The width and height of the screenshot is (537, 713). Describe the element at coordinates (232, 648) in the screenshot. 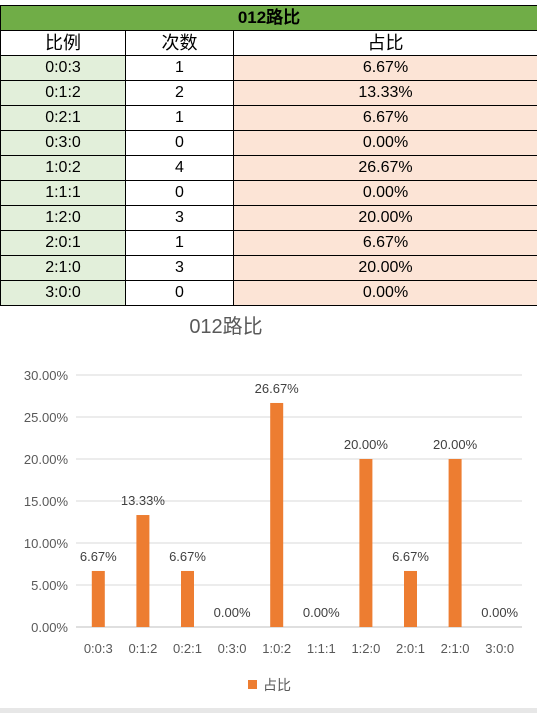

I see `x-tick-label: 0:3:0` at that location.